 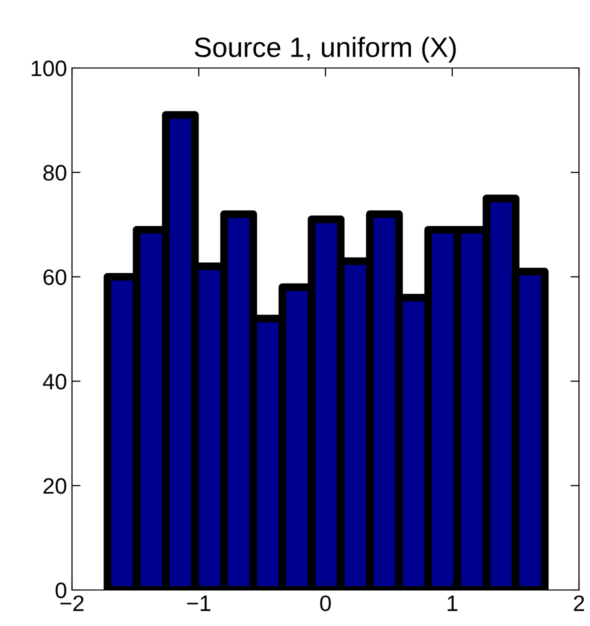 I want to click on y-tick-label: 40, so click(x=54, y=382).